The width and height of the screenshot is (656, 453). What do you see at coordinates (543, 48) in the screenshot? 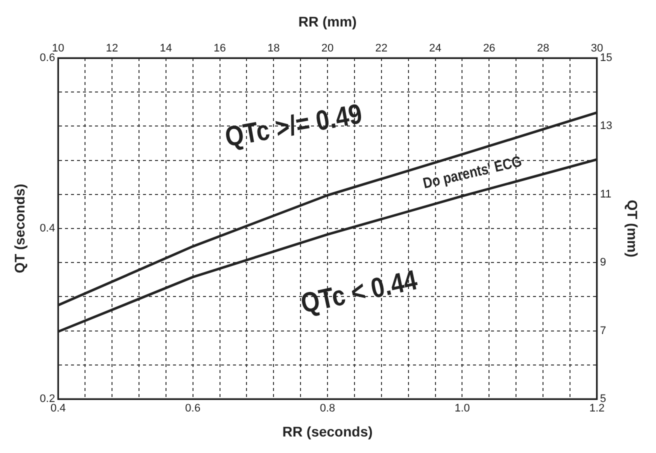
I see `x2-tick-label: 28` at bounding box center [543, 48].